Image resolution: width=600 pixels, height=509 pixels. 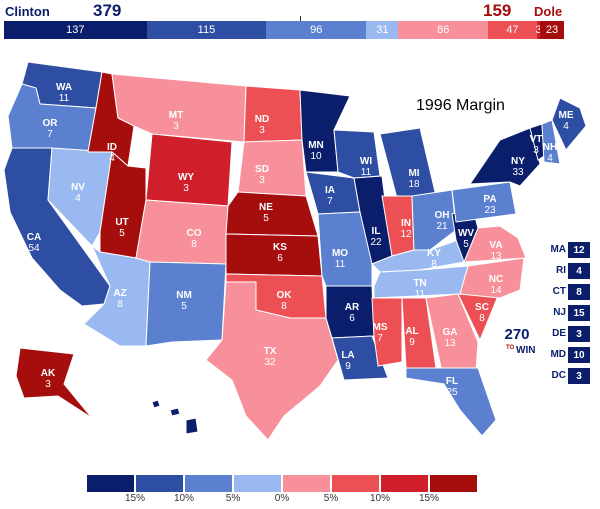 What do you see at coordinates (186, 304) in the screenshot?
I see `state-nm` at bounding box center [186, 304].